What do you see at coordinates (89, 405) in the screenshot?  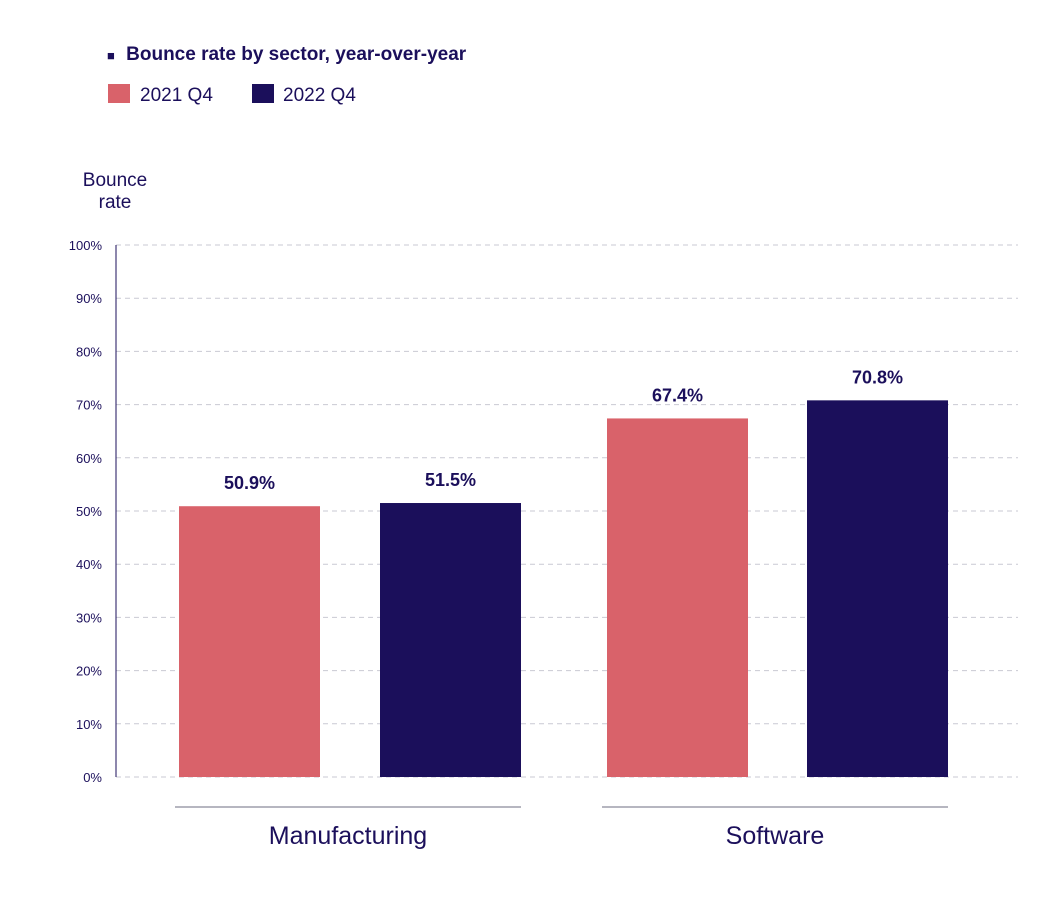 I see `y-tick-label-70: 70%` at bounding box center [89, 405].